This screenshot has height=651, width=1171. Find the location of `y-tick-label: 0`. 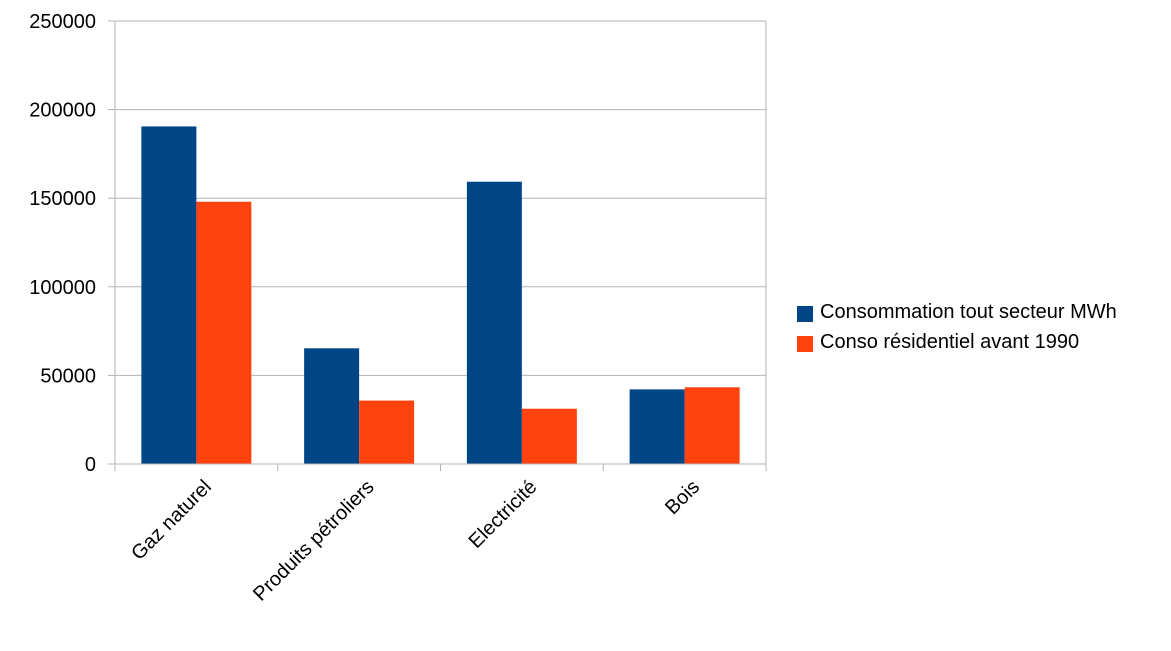

y-tick-label: 0 is located at coordinates (90, 465).